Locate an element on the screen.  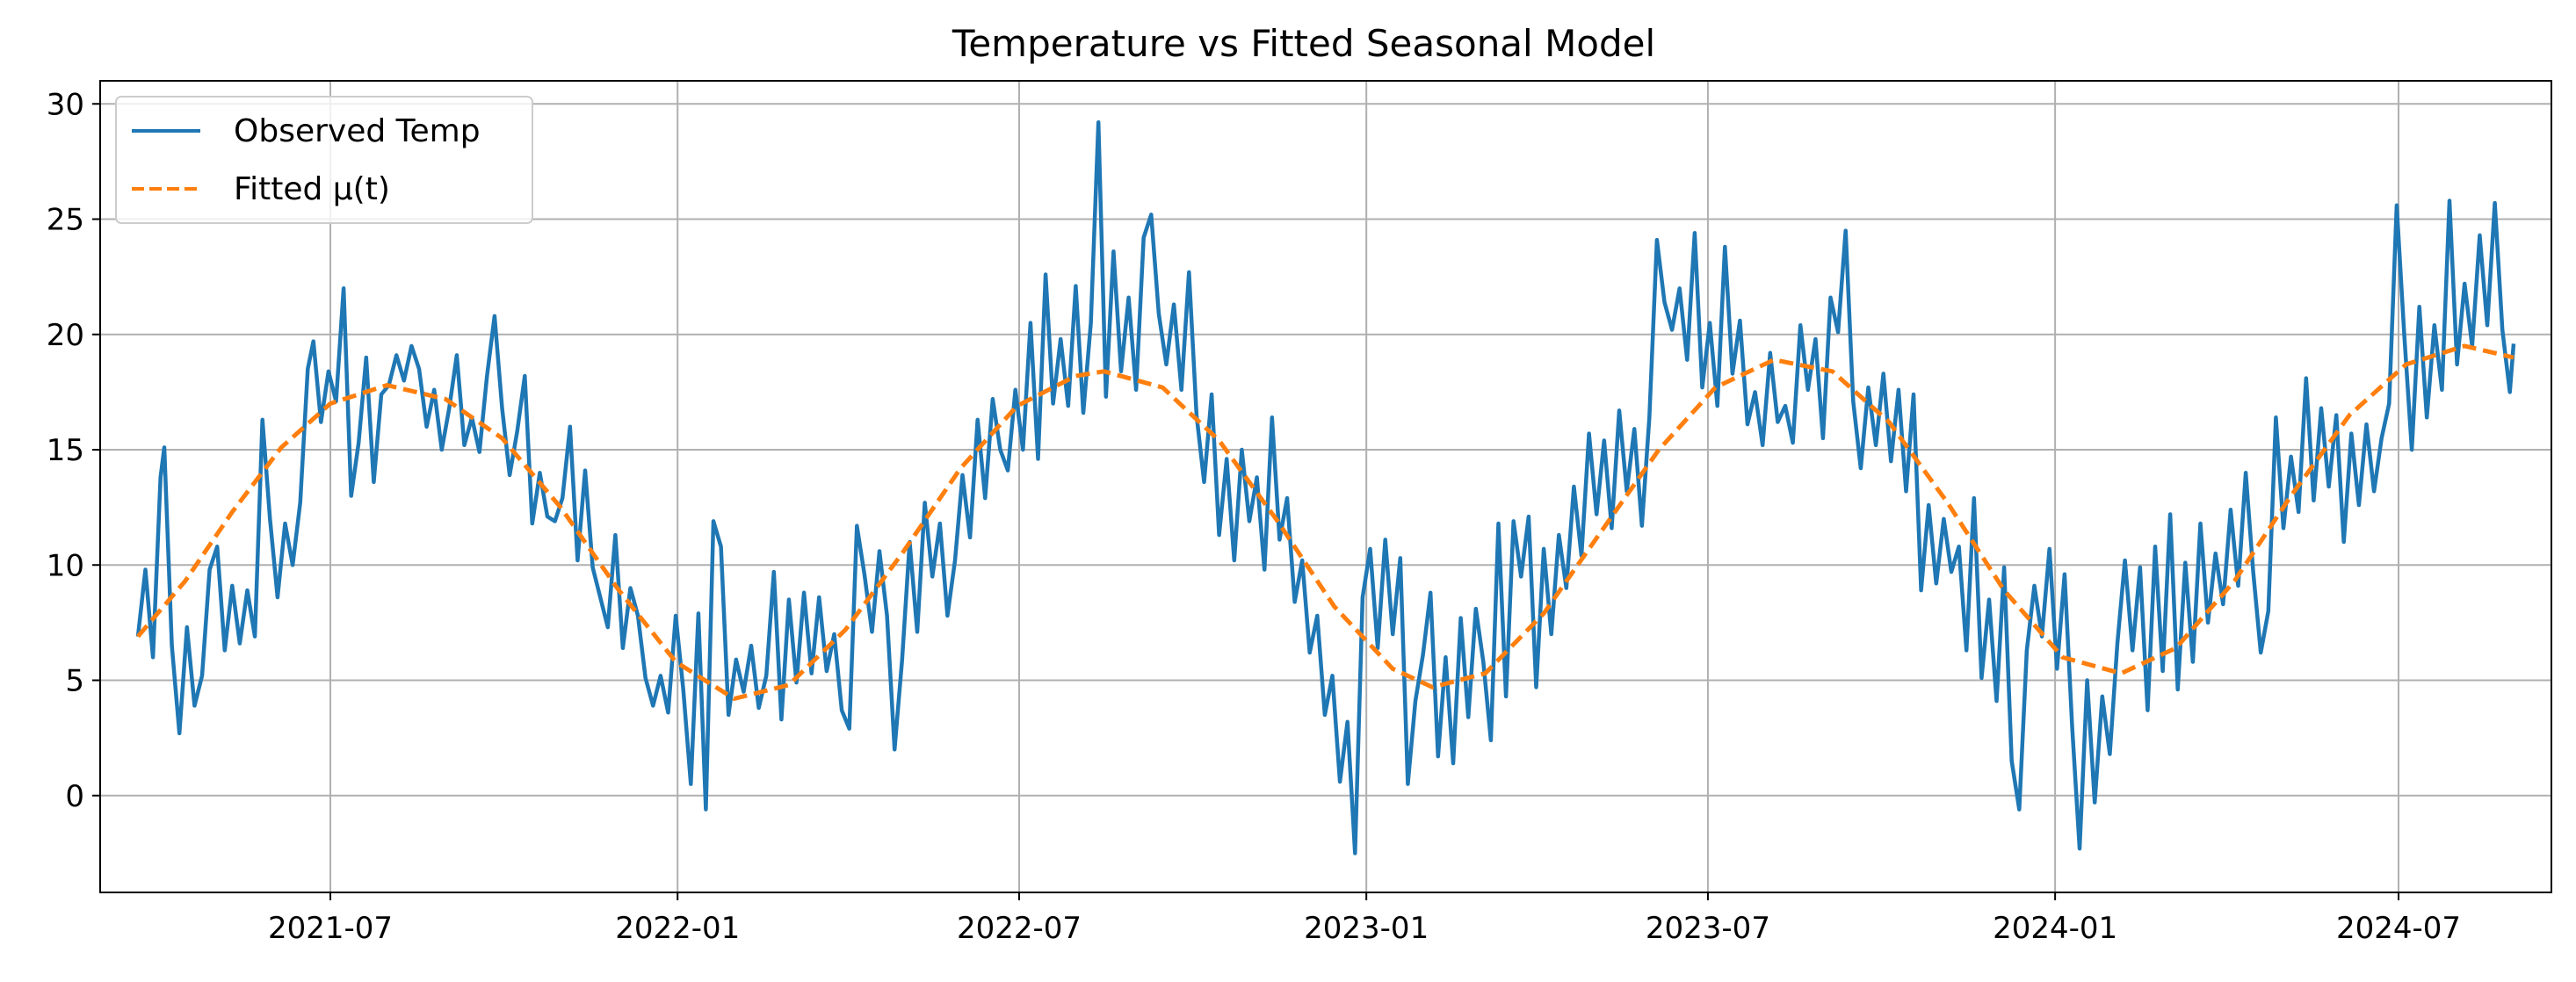
y-tick-label: 15 is located at coordinates (65, 450).